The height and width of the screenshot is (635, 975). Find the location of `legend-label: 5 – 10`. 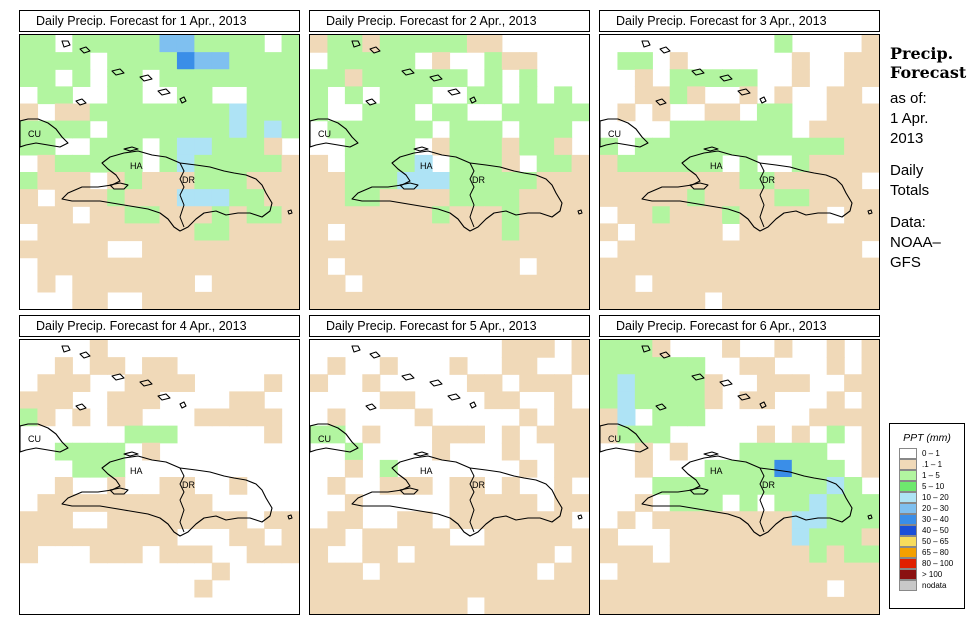

legend-label: 5 – 10 is located at coordinates (933, 486).